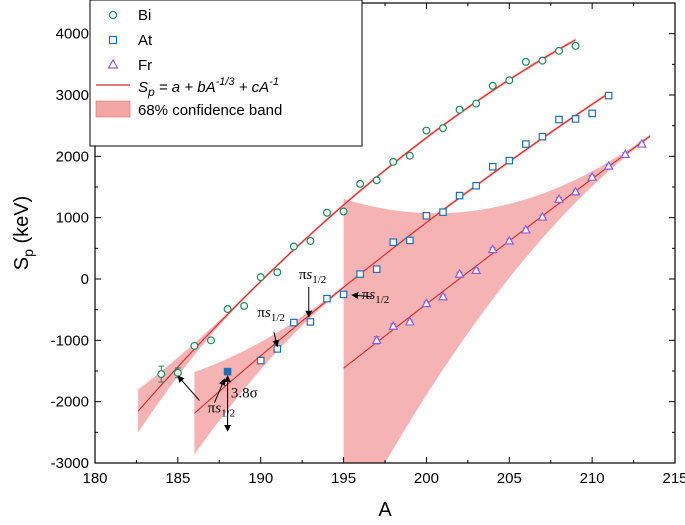 The width and height of the screenshot is (685, 525). What do you see at coordinates (22, 263) in the screenshot?
I see `y-axis-title-main: S` at bounding box center [22, 263].